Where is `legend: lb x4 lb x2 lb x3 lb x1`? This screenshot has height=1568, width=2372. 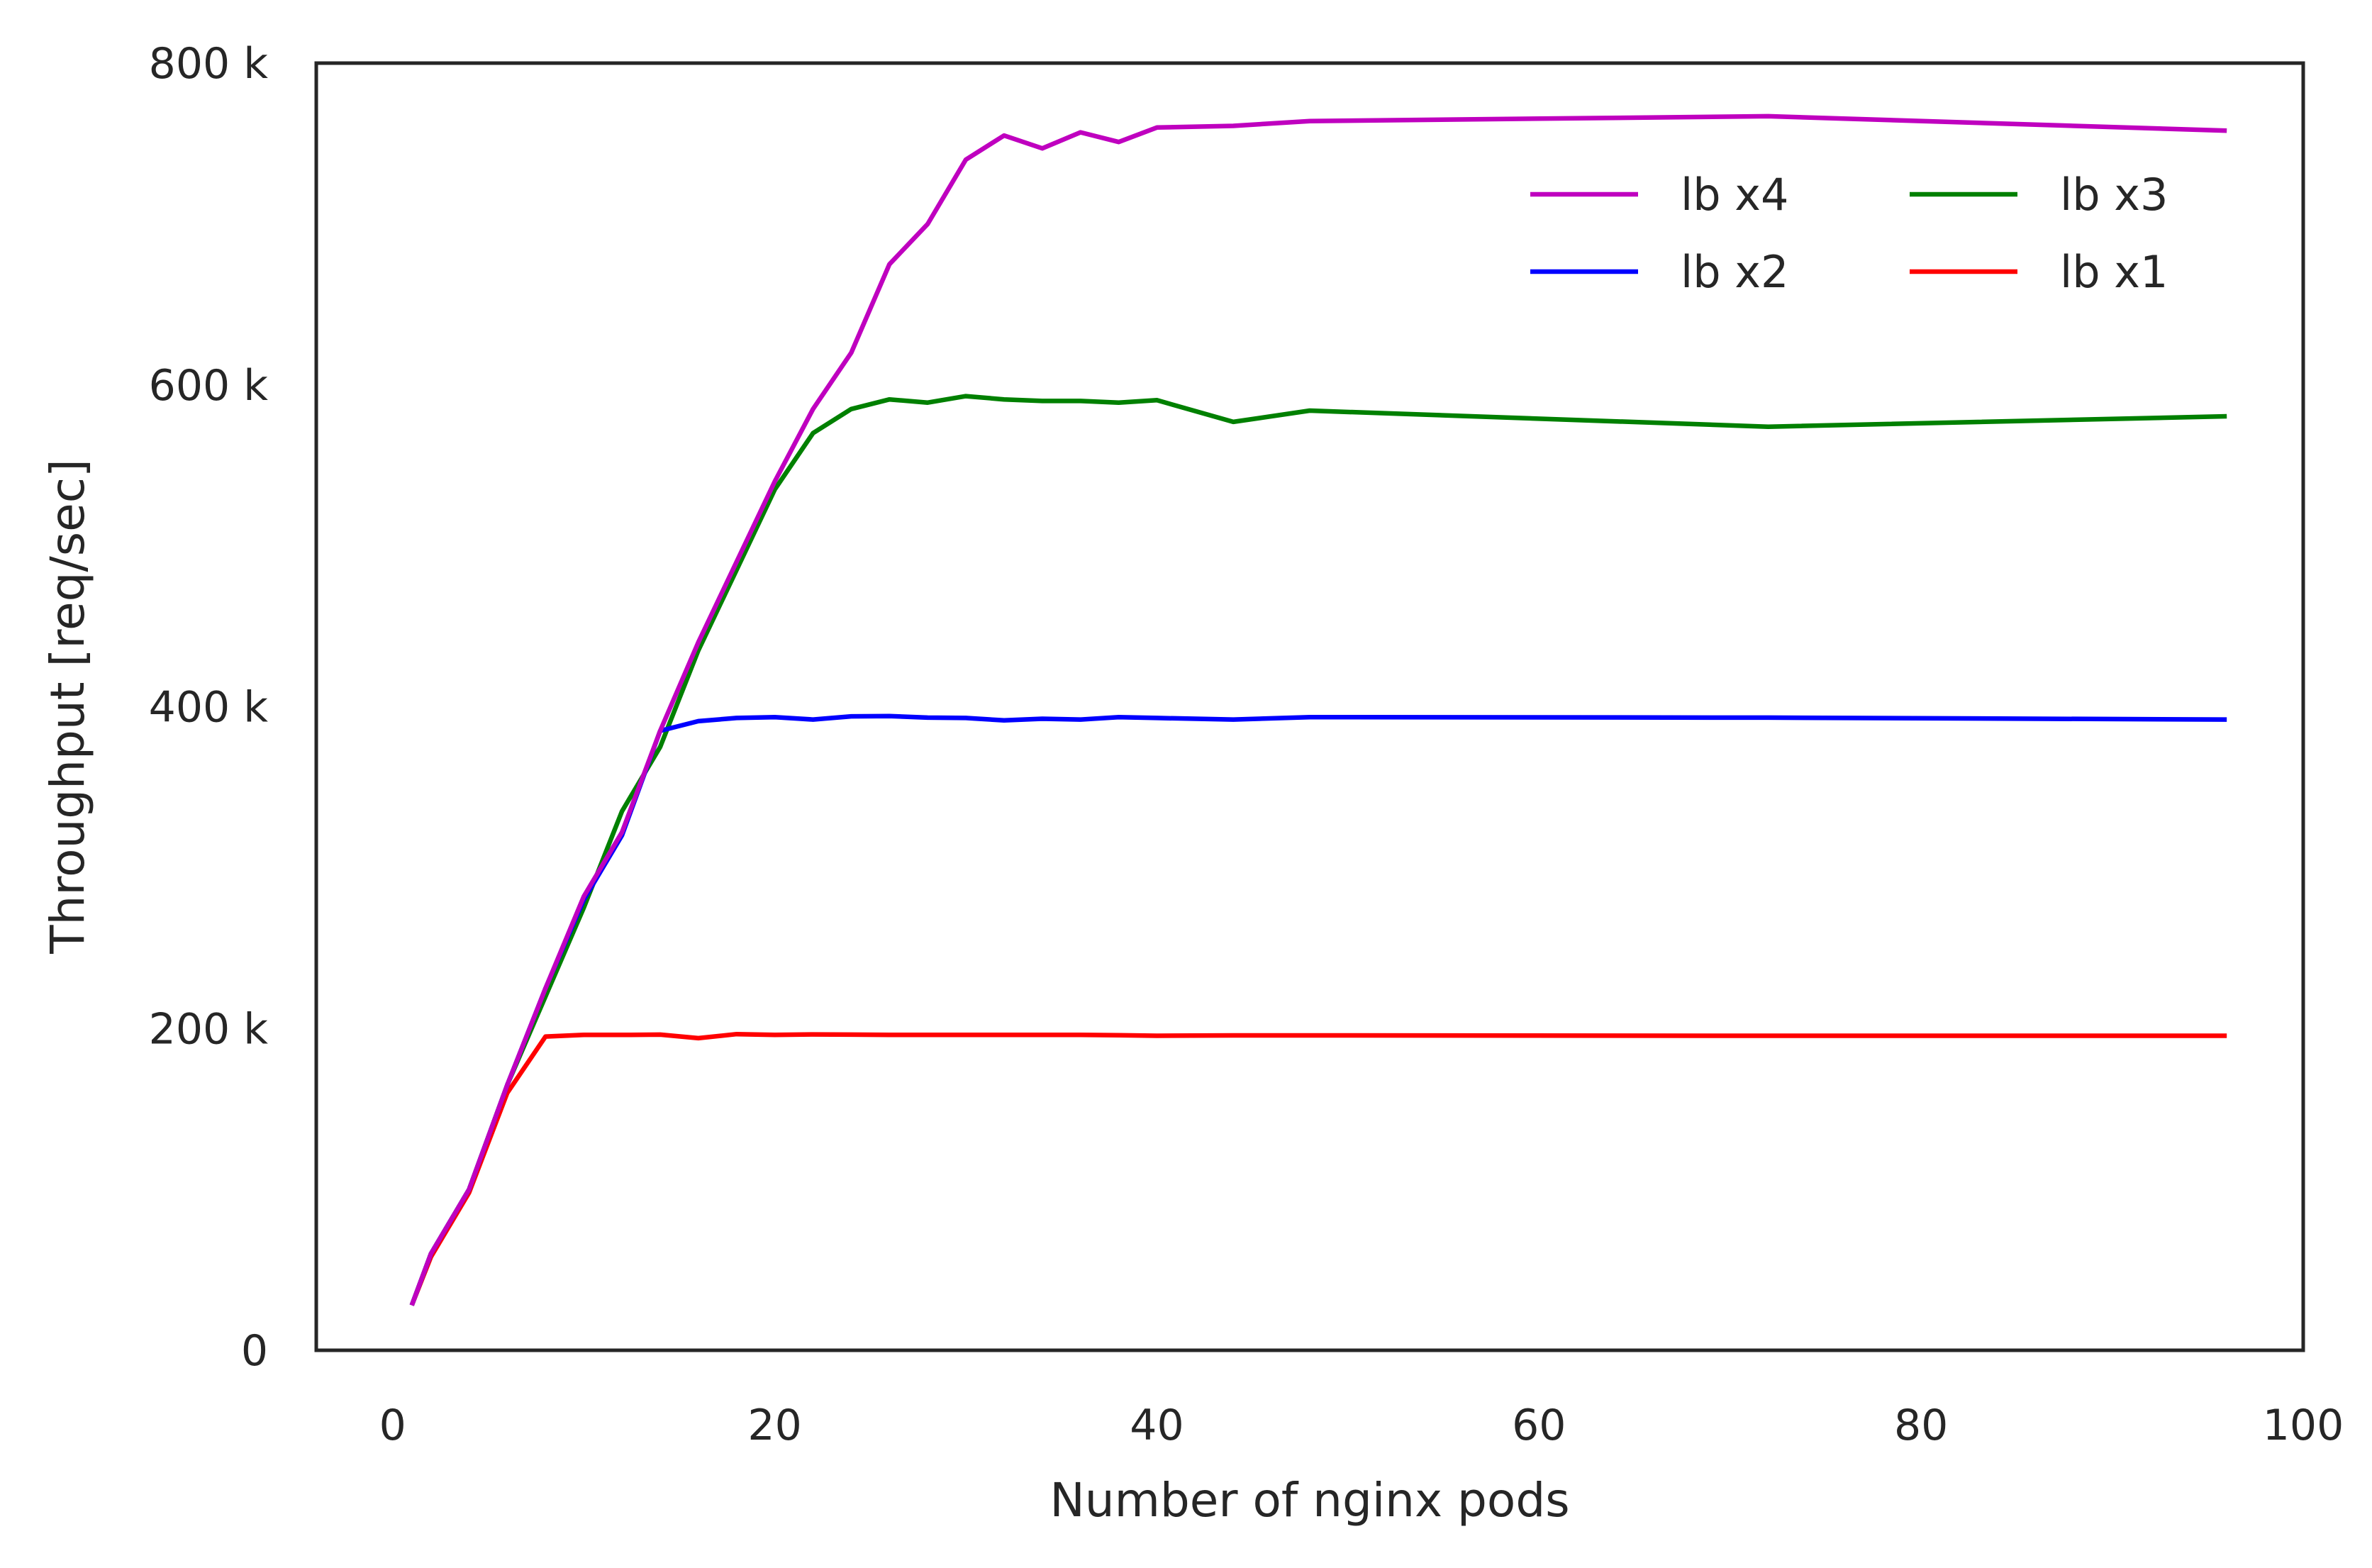
legend: lb x4 lb x2 lb x3 lb x1 is located at coordinates (1849, 234).